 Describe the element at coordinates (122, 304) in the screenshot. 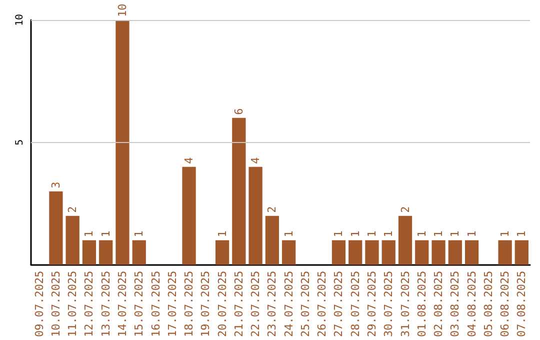

I see `x-tick-label: 14.07.2025` at that location.